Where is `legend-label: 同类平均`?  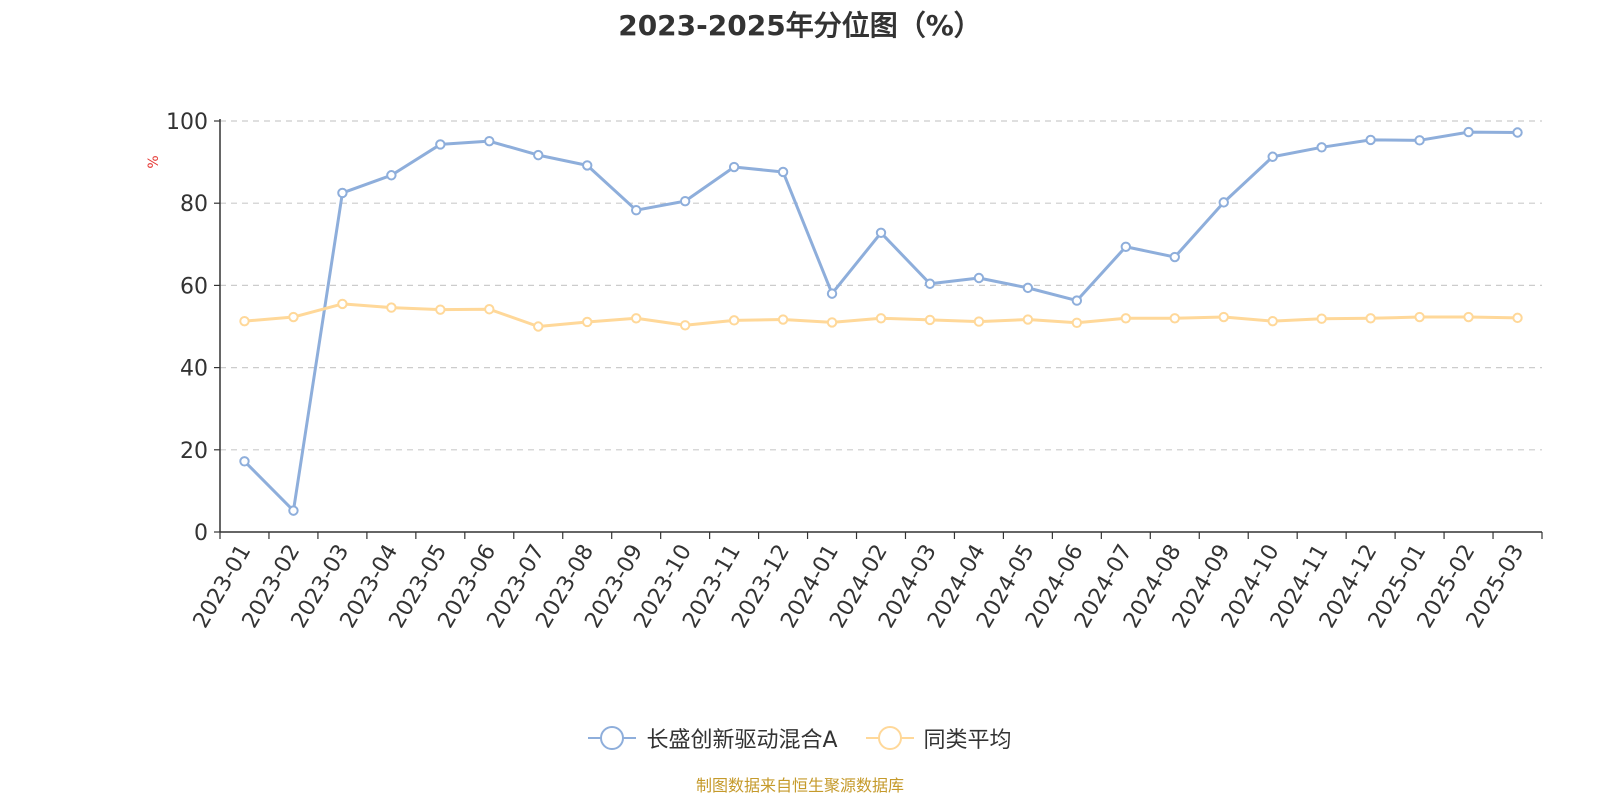
legend-label: 同类平均 is located at coordinates (967, 740).